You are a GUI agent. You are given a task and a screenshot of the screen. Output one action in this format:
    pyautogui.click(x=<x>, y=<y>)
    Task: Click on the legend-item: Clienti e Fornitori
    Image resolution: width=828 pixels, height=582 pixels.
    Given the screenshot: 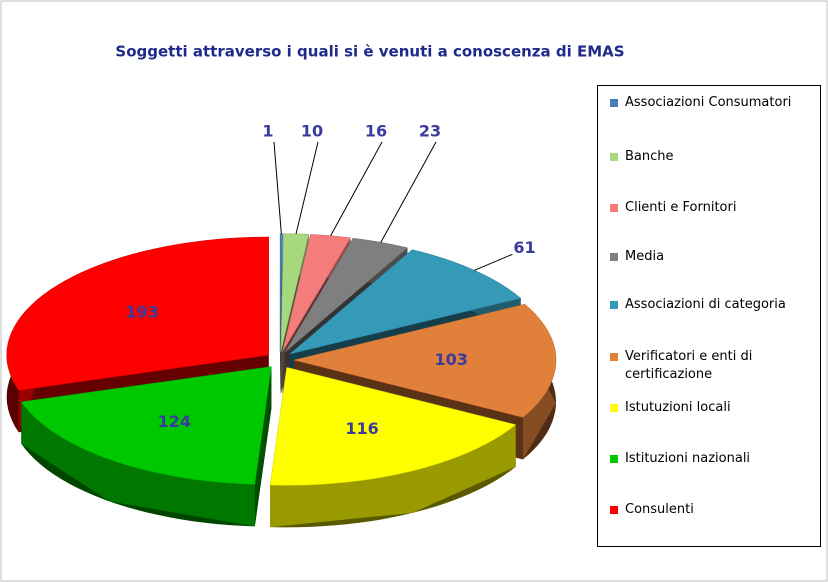 What is the action you would take?
    pyautogui.click(x=712, y=208)
    